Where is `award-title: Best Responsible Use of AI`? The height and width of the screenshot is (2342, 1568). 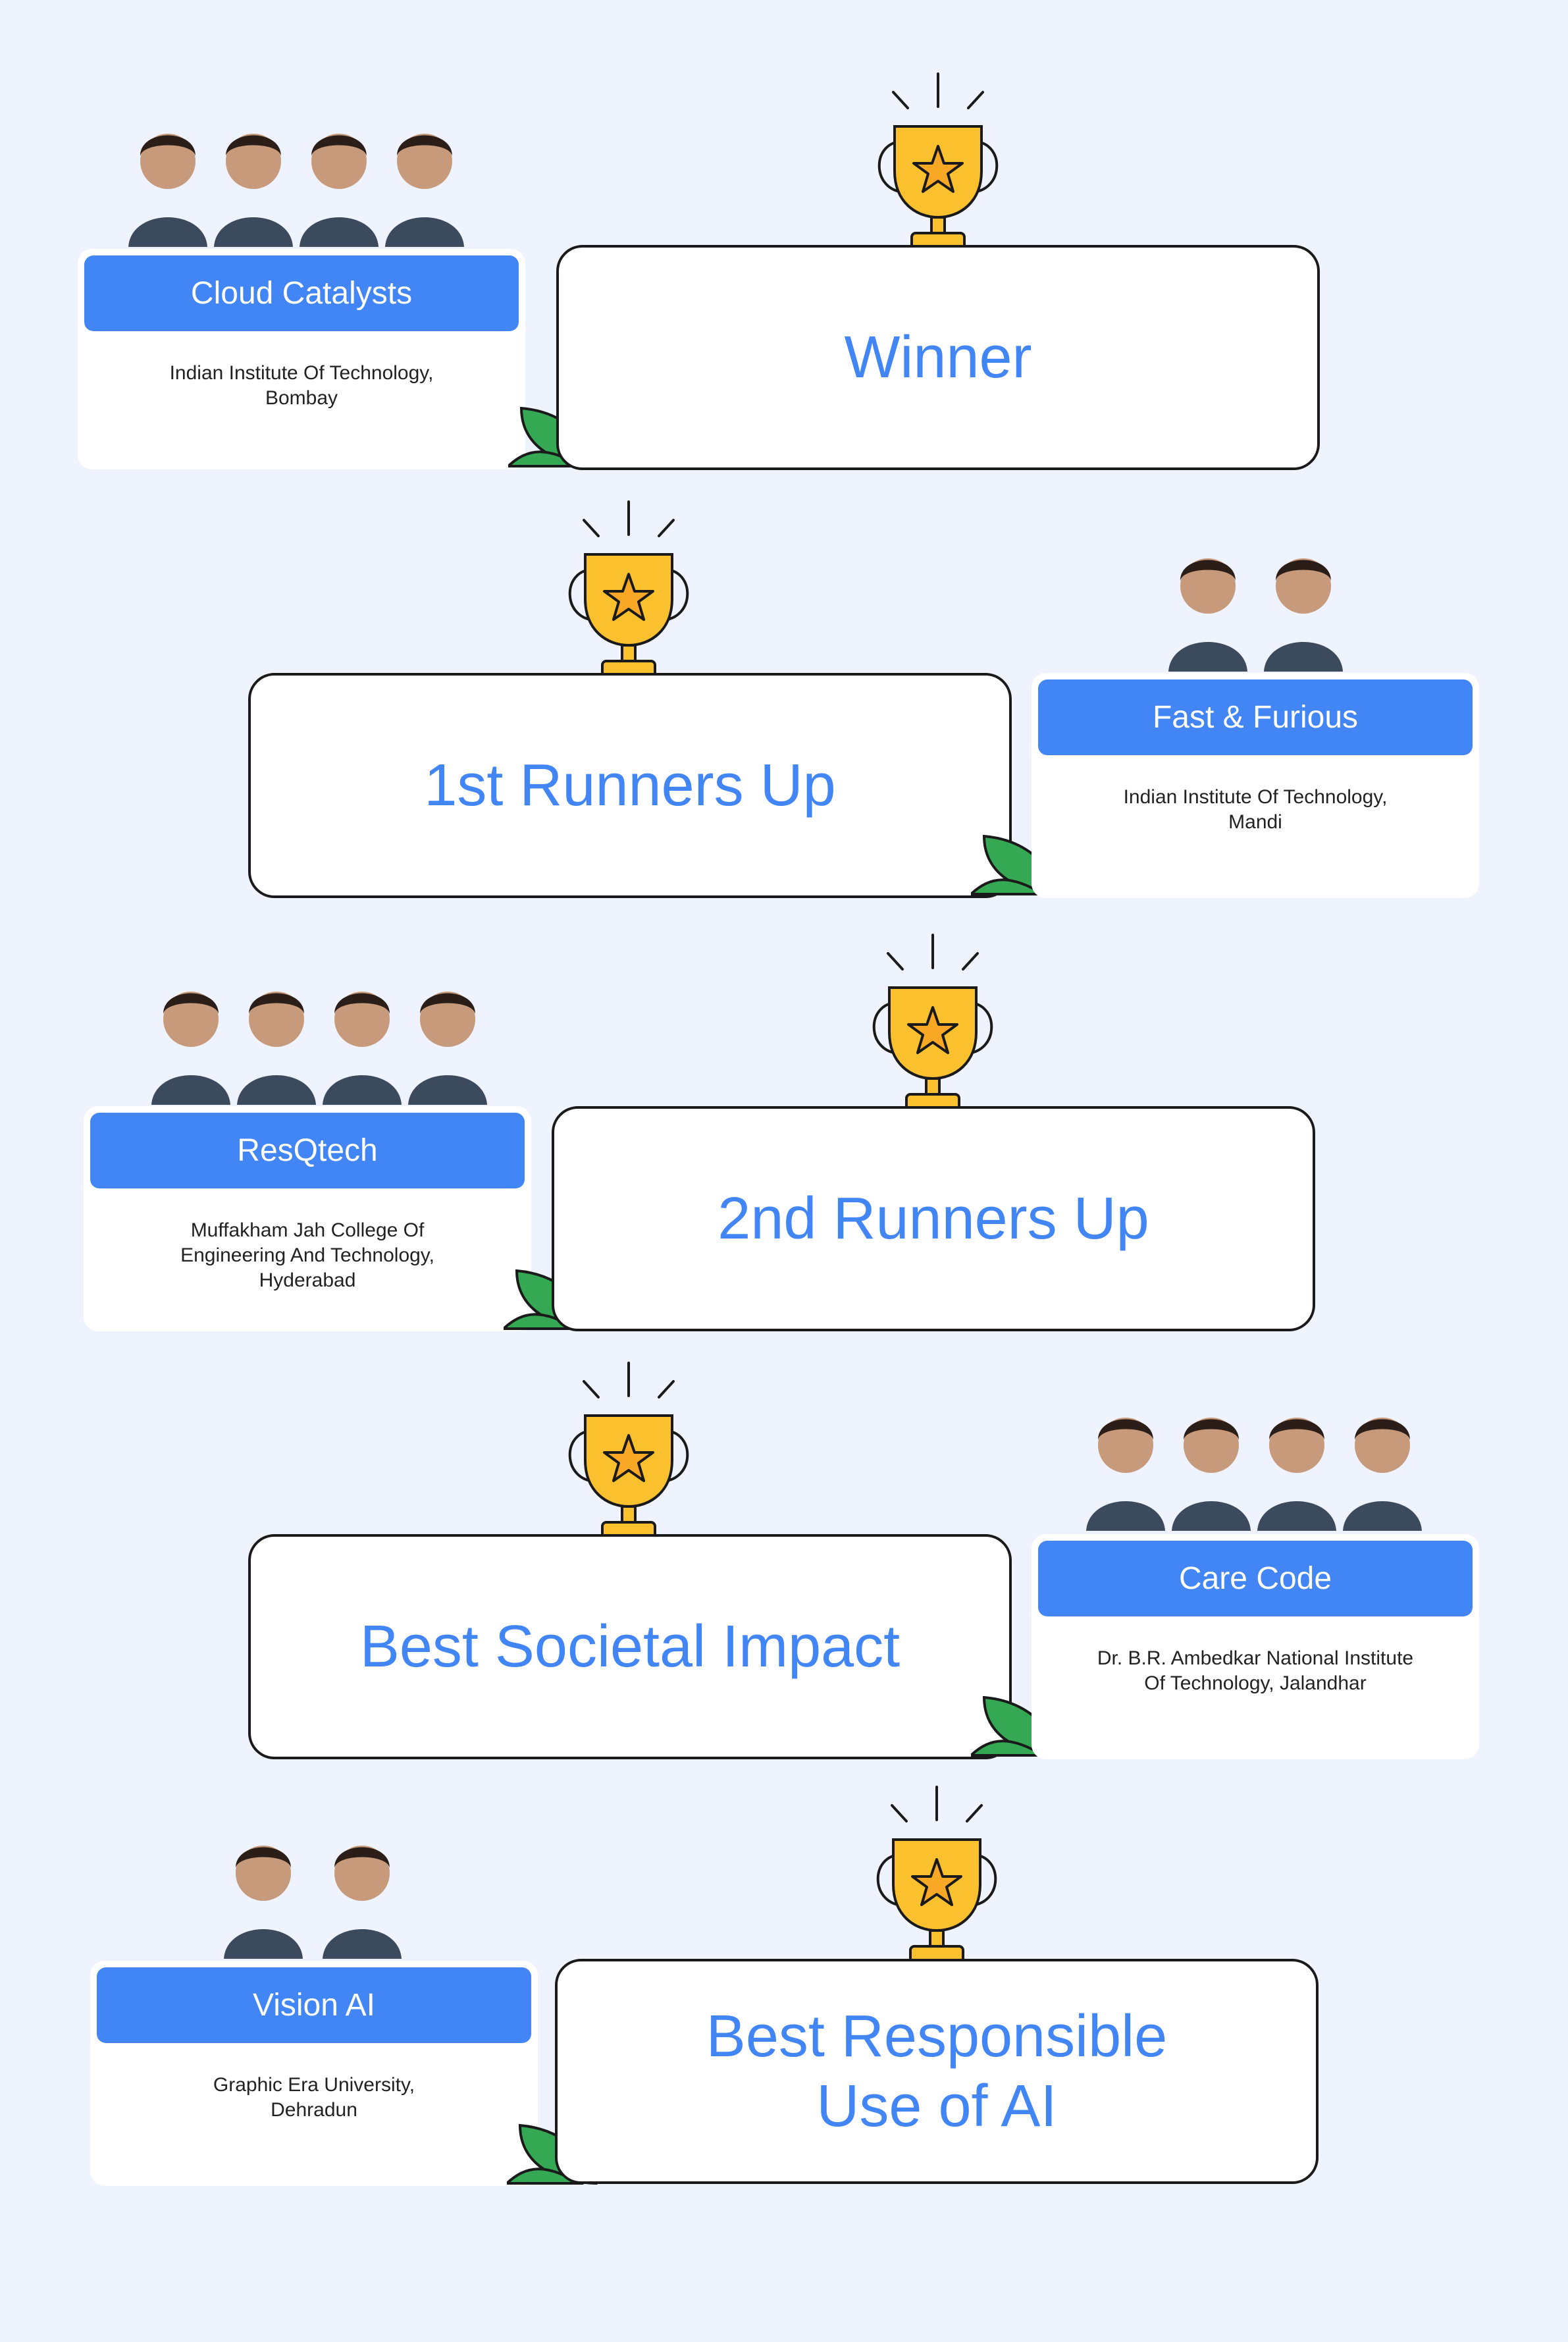
award-title: Best Responsible Use of AI is located at coordinates (937, 2071).